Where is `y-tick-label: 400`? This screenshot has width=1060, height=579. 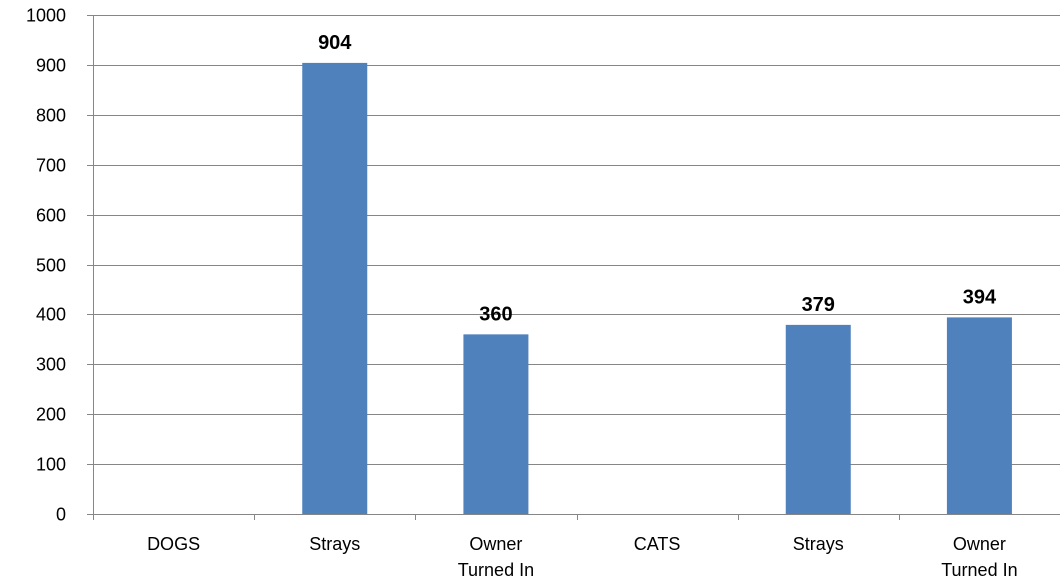 y-tick-label: 400 is located at coordinates (51, 315).